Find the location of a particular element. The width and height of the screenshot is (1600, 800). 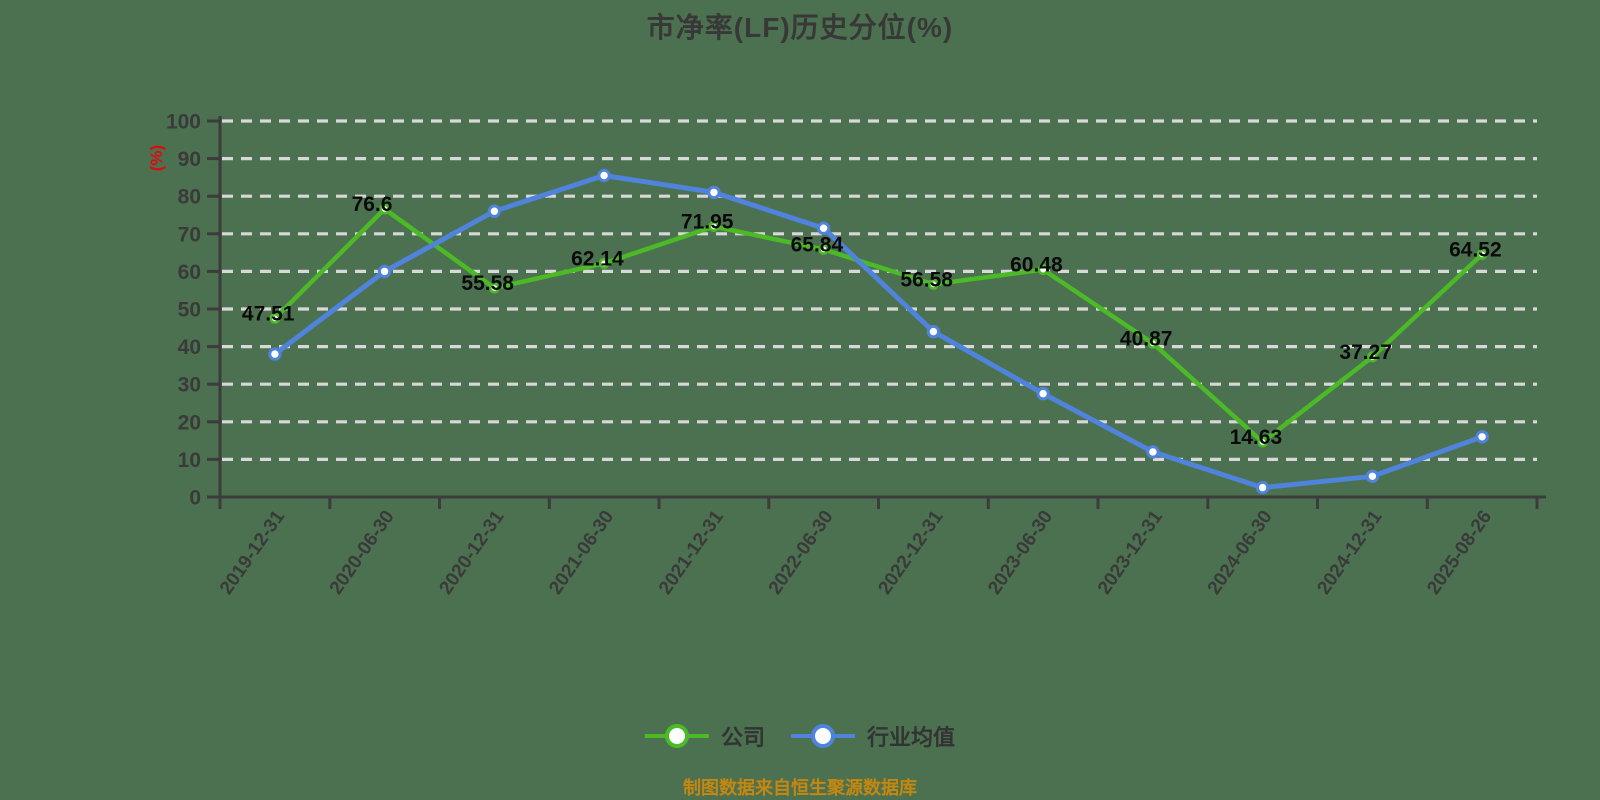

legend-label-industry: 行业均值 is located at coordinates (911, 737).